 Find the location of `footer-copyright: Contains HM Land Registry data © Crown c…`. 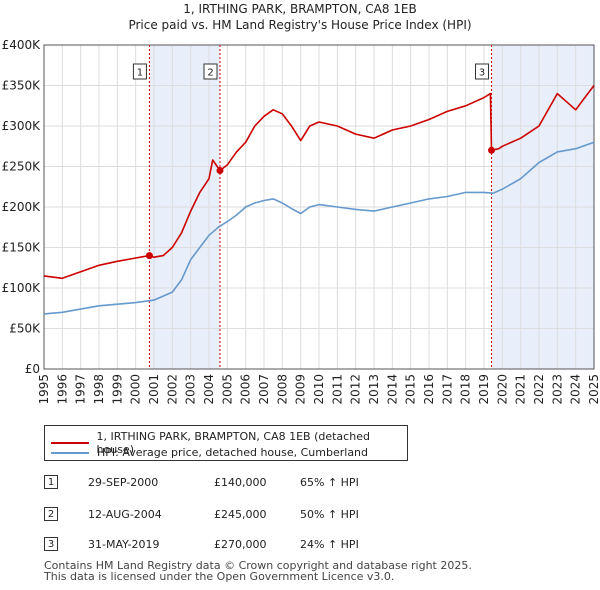

footer-copyright: Contains HM Land Registry data © Crown c… is located at coordinates (258, 565).